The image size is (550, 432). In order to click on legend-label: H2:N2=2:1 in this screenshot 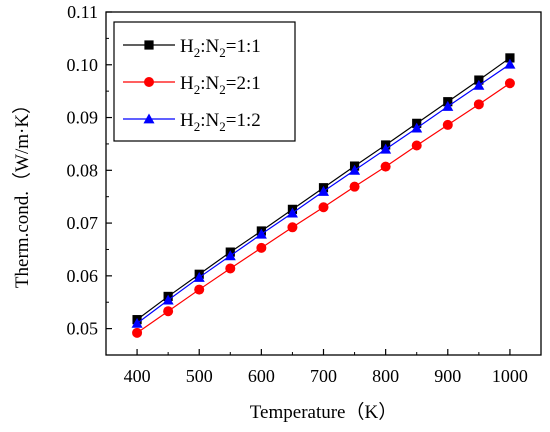, I will do `click(220, 85)`.